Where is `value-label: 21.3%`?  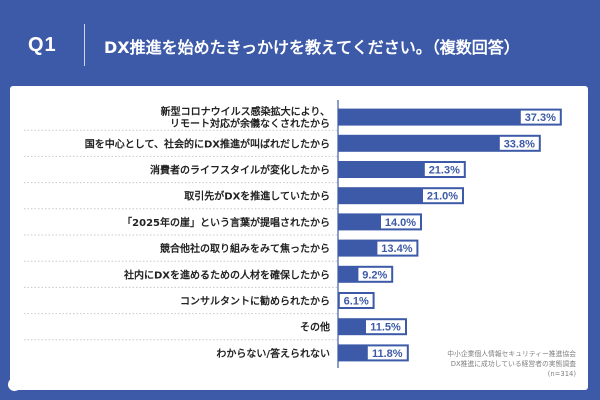
value-label: 21.3% is located at coordinates (444, 171).